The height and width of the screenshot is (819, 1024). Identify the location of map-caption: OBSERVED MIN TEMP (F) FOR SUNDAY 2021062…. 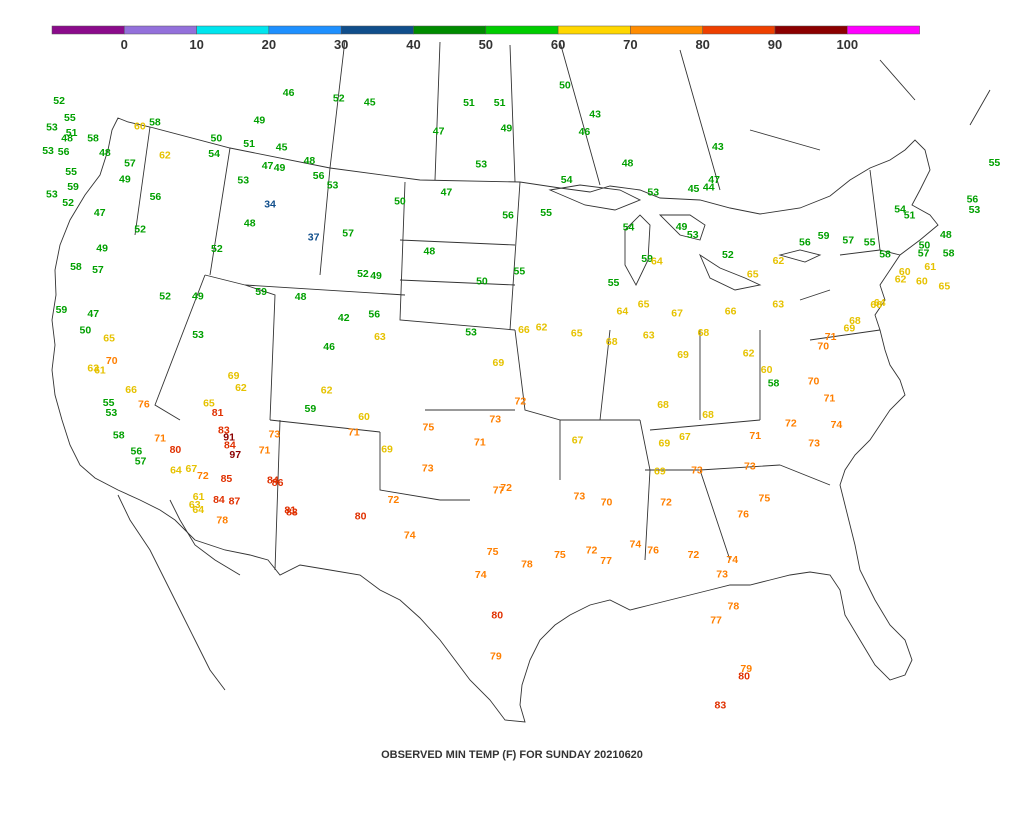
(512, 755).